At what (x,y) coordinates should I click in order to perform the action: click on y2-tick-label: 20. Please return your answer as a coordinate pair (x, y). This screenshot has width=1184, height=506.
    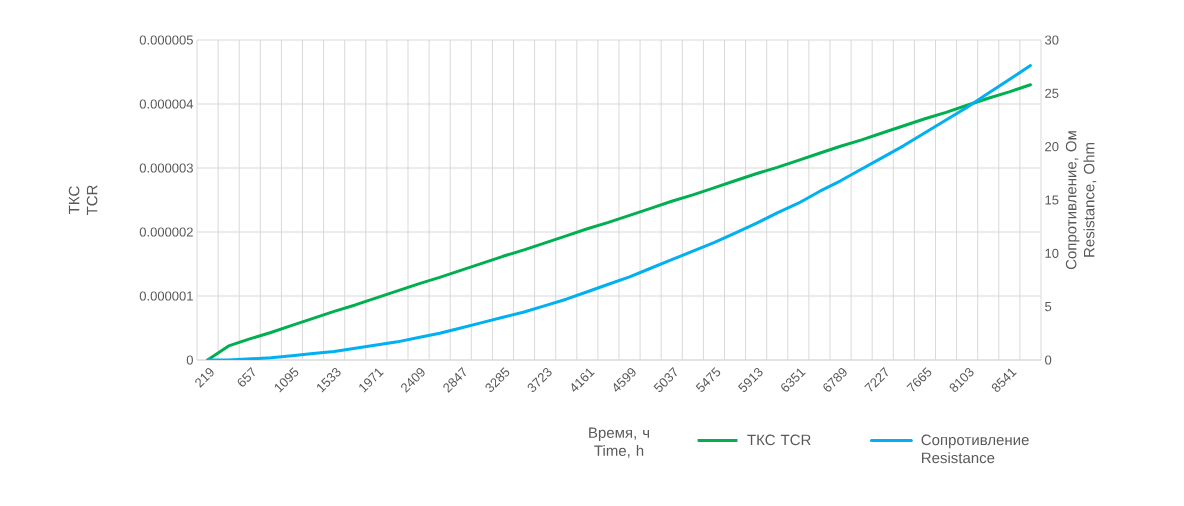
    Looking at the image, I should click on (1052, 147).